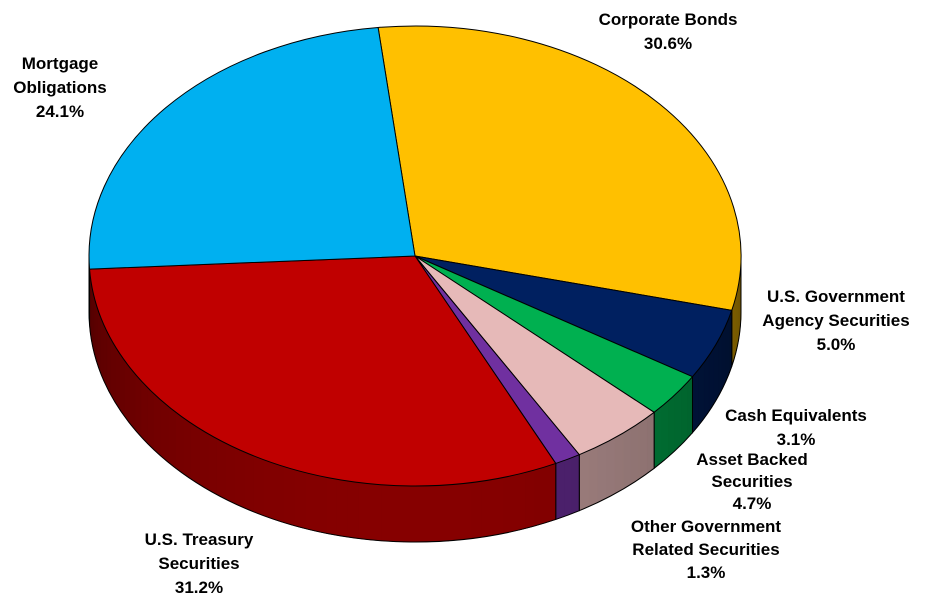 This screenshot has width=928, height=597. Describe the element at coordinates (199, 539) in the screenshot. I see `label-us-treasury-line1: U.S. Treasury` at that location.